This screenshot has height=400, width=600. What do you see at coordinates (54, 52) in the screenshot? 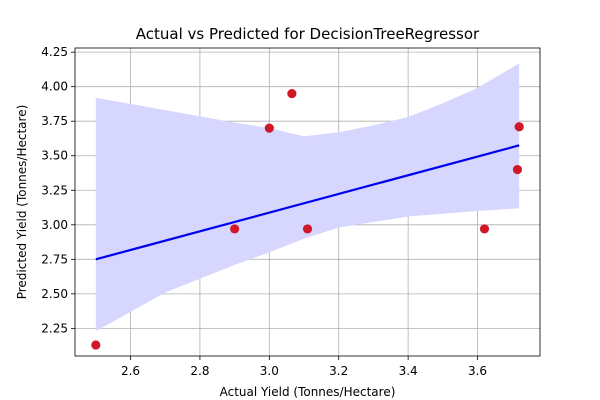
I see `y-tick-label: 4.25` at bounding box center [54, 52].